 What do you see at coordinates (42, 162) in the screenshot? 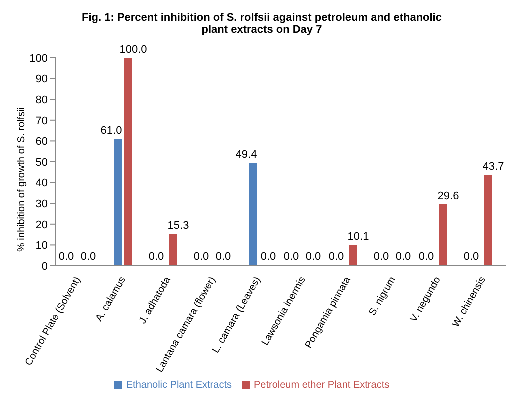
I see `y-tick-label: 50` at bounding box center [42, 162].